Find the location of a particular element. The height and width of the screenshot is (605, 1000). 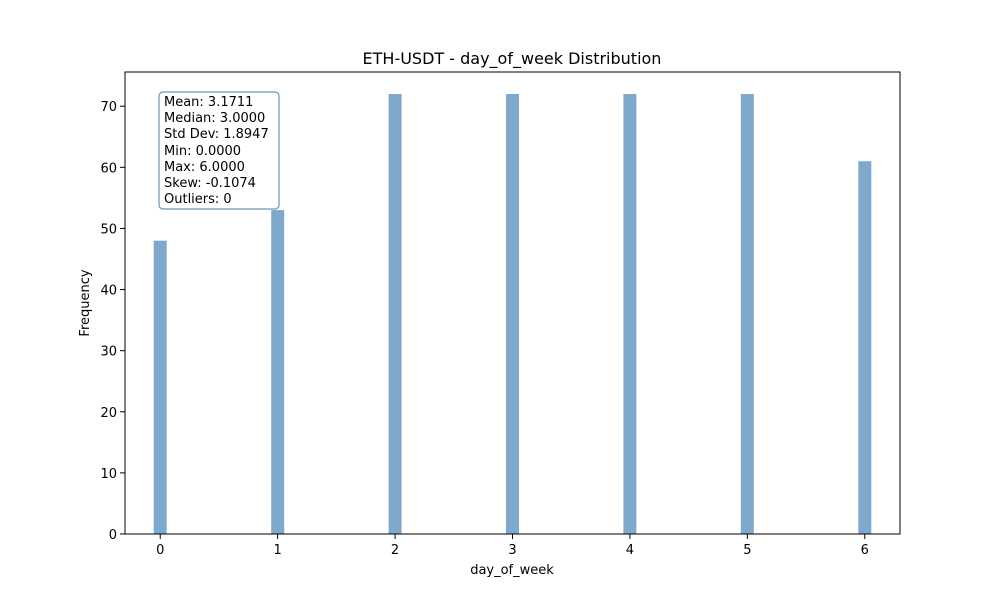

x-tick-label: 2 is located at coordinates (395, 550).